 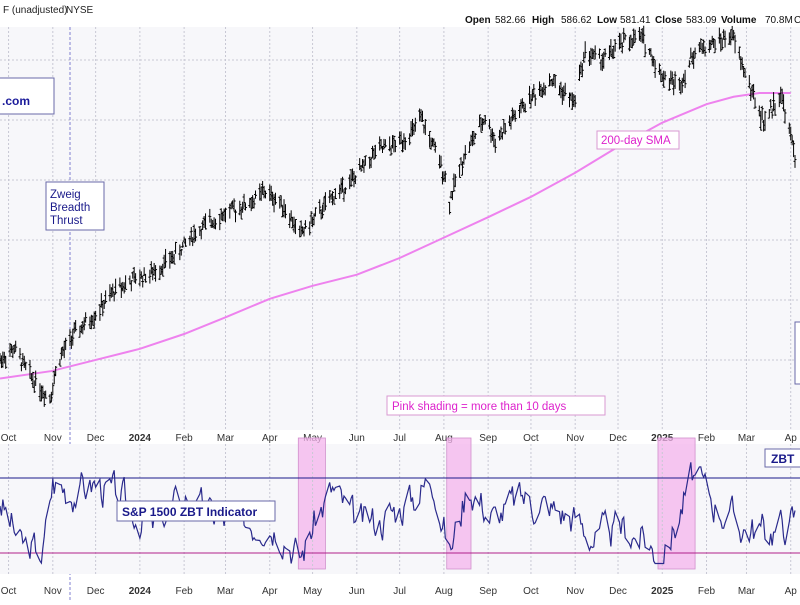 I want to click on indicator-label-box, so click(x=196, y=511).